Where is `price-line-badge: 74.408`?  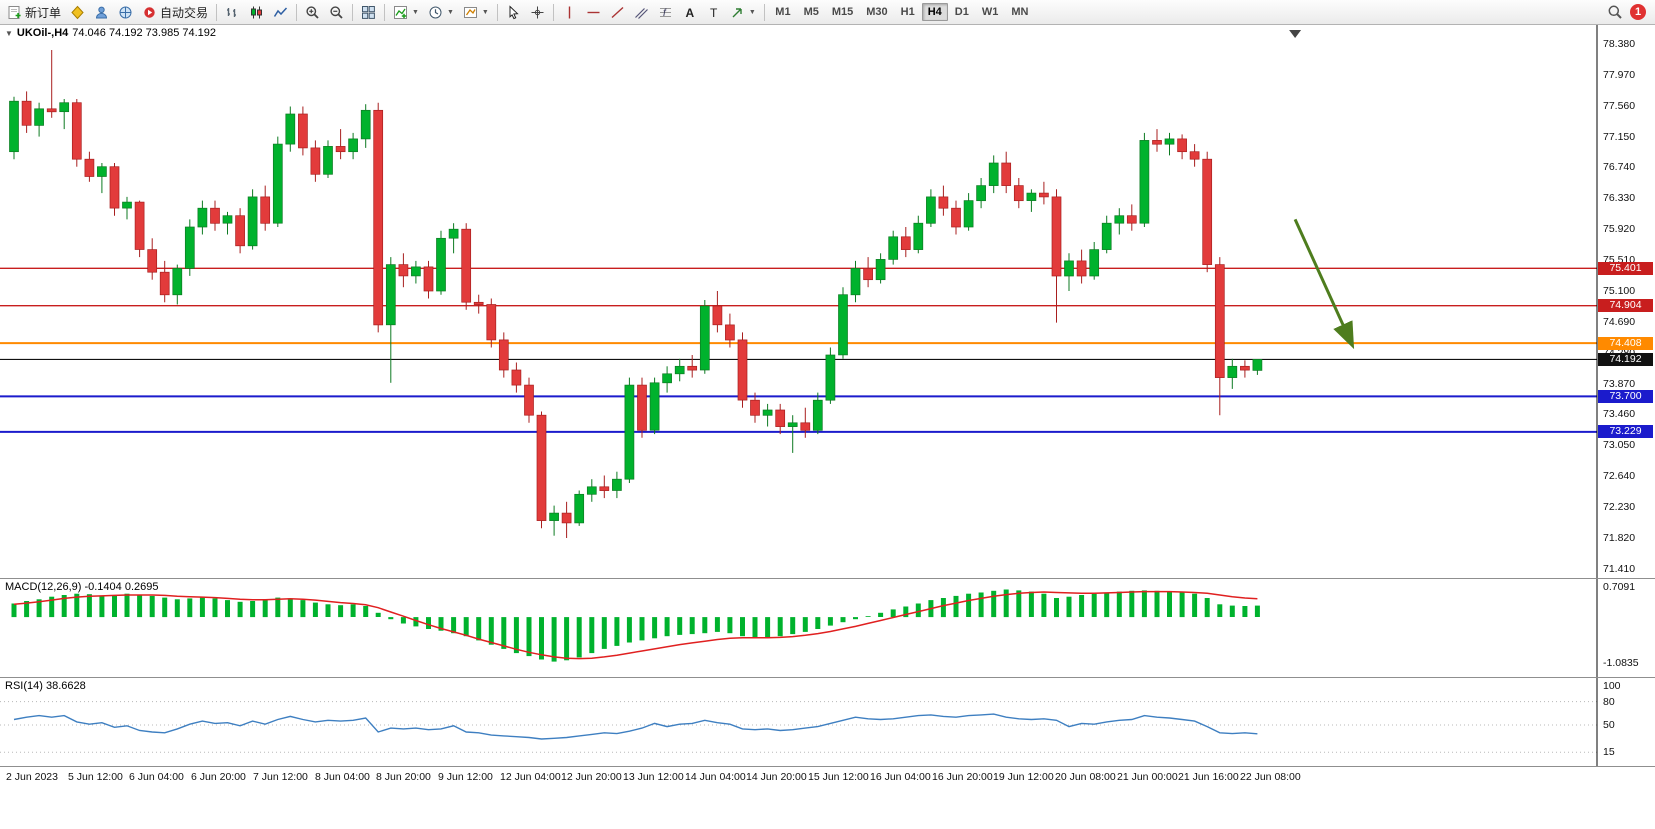 price-line-badge: 74.408 is located at coordinates (1625, 343).